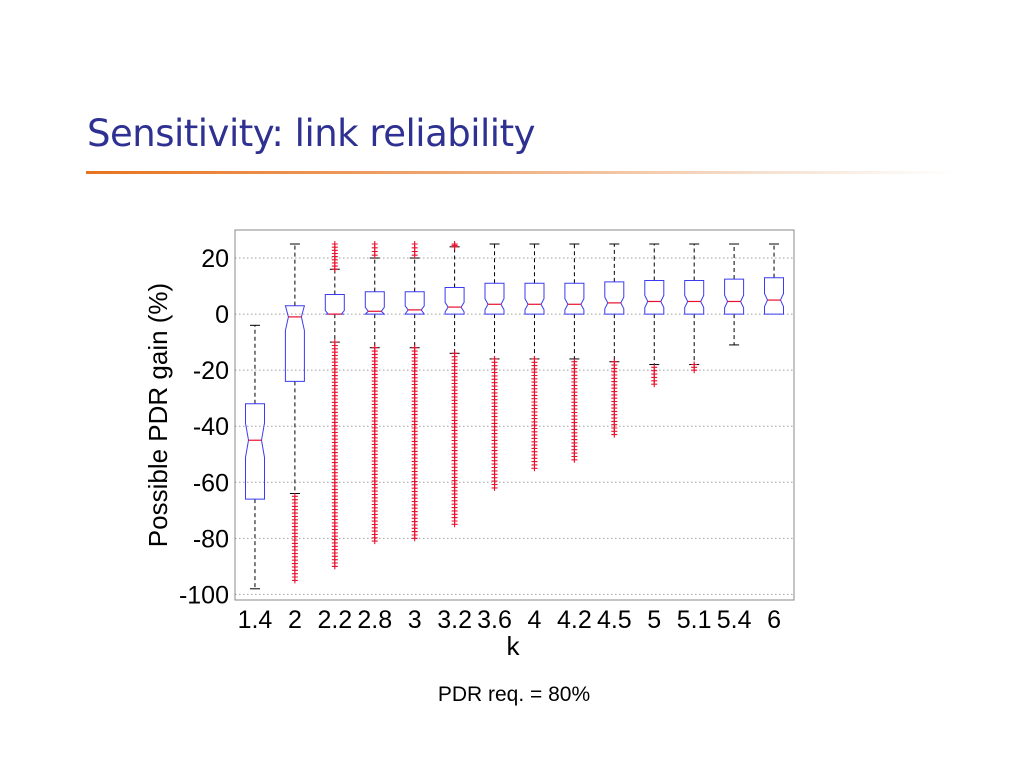 The width and height of the screenshot is (1024, 768). I want to click on x-tick-label: 5.1, so click(694, 620).